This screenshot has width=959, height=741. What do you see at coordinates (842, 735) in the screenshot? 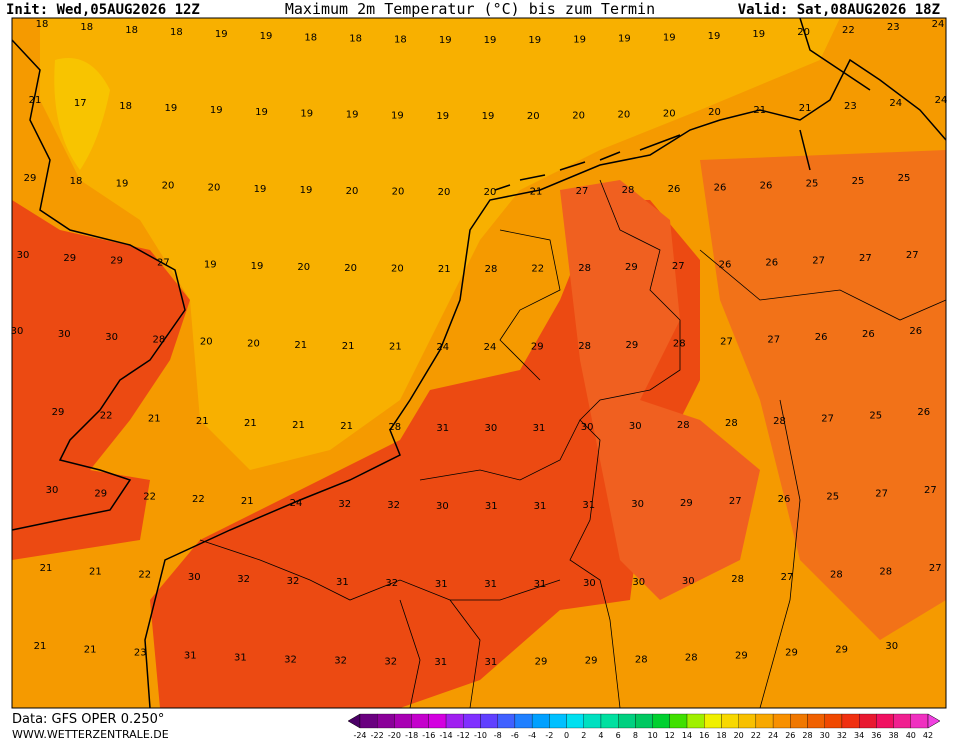
I see `colorbar-tick-label: 32` at bounding box center [842, 735].